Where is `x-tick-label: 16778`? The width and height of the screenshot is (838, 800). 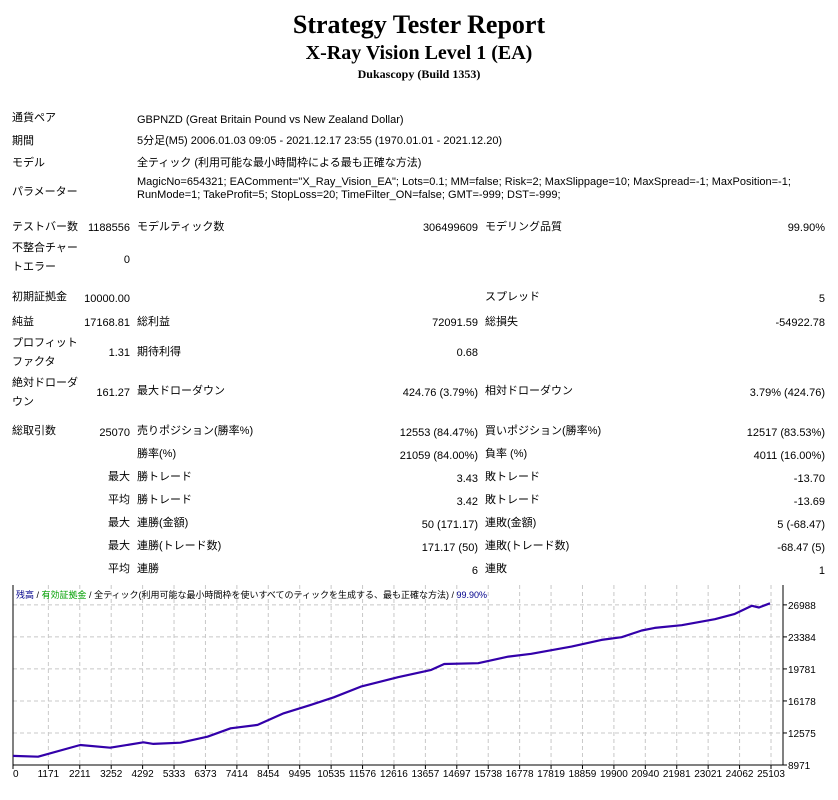
x-tick-label: 16778 is located at coordinates (520, 774).